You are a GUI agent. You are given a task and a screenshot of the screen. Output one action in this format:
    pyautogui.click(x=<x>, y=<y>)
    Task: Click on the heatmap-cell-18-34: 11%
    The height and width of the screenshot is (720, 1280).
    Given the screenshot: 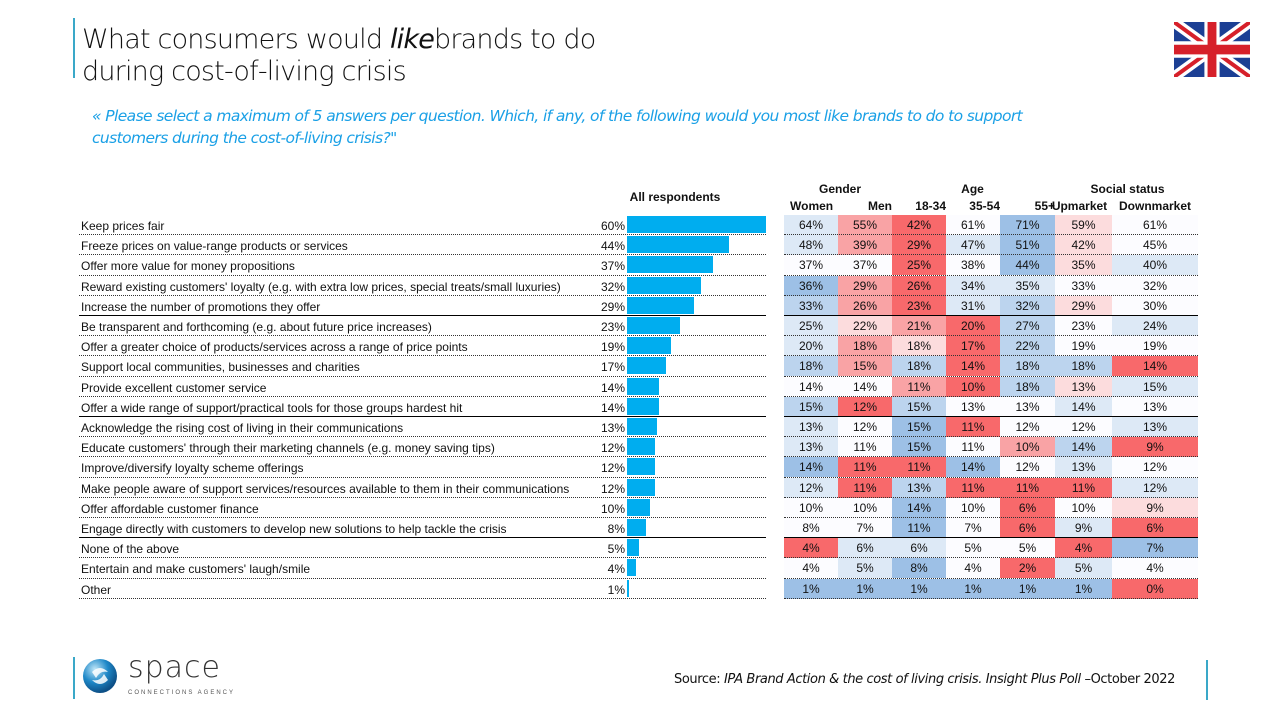 What is the action you would take?
    pyautogui.click(x=919, y=528)
    